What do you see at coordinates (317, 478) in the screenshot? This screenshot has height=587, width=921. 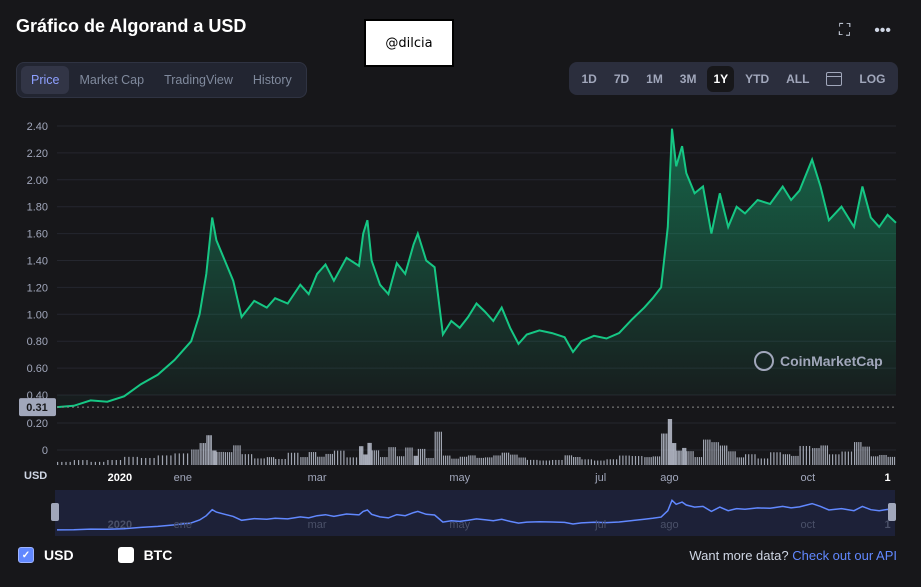 I see `x-tick-label: mar` at bounding box center [317, 478].